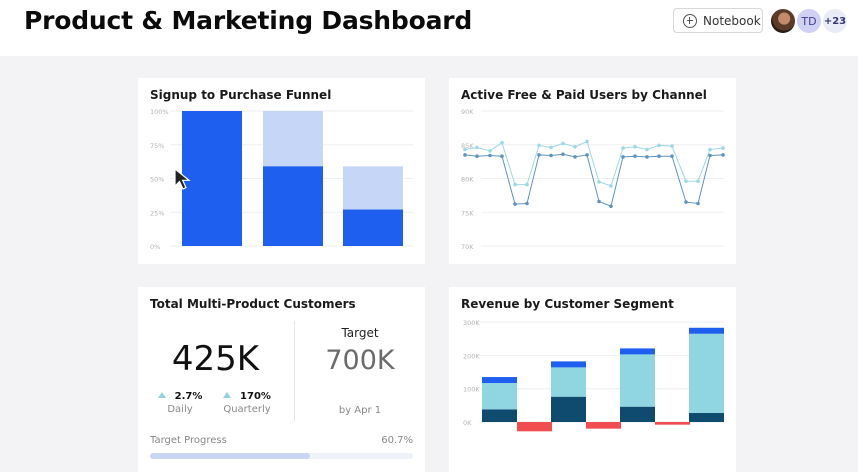 The width and height of the screenshot is (858, 472). What do you see at coordinates (157, 180) in the screenshot?
I see `y-tick-label: 50%` at bounding box center [157, 180].